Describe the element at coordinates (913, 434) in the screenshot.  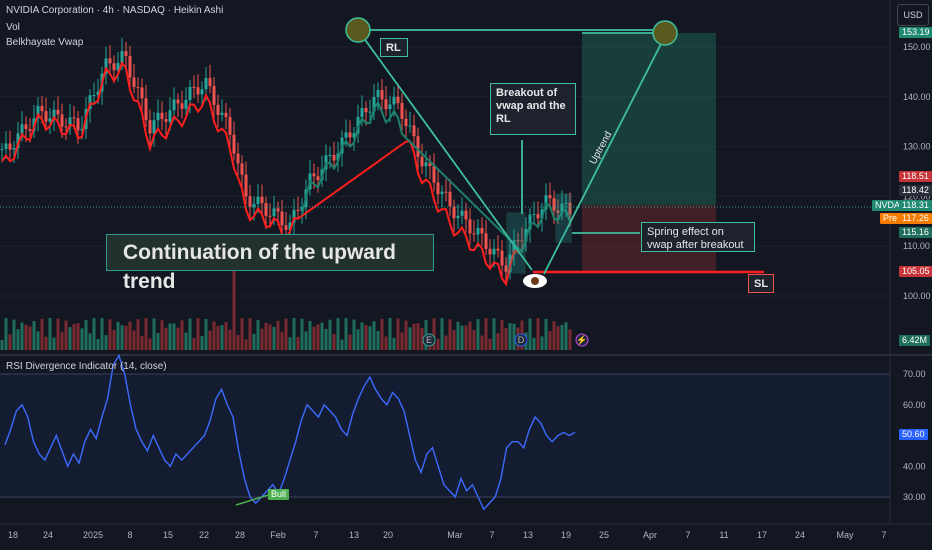
I see `rsi-value-tag: 50.60` at that location.